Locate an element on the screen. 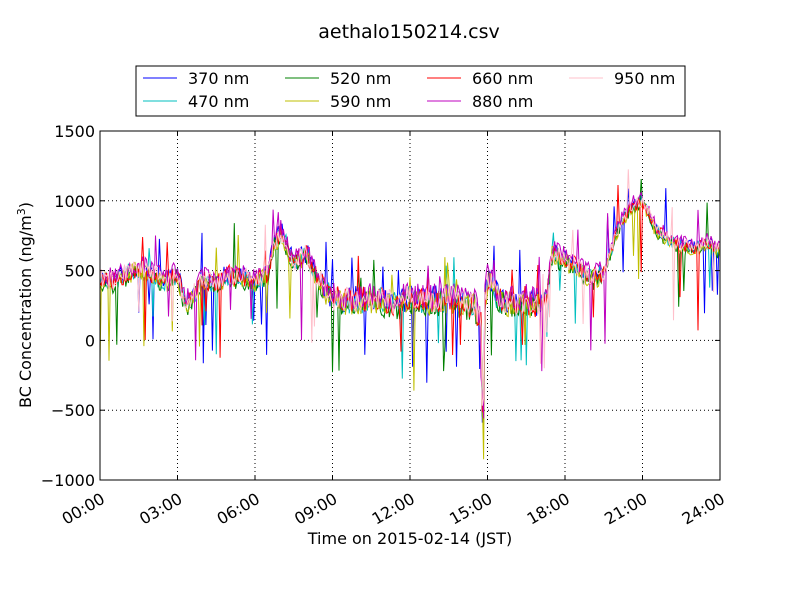 The height and width of the screenshot is (600, 800). x-tick-label: 24:00 is located at coordinates (703, 509).